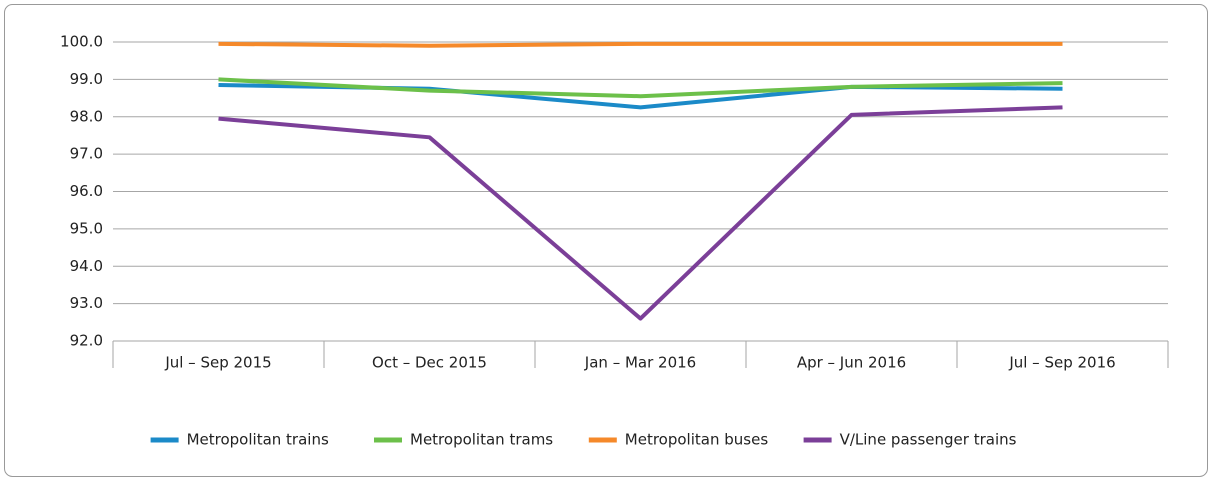 This screenshot has width=1212, height=481. I want to click on y-tick-label: 97.0, so click(86, 154).